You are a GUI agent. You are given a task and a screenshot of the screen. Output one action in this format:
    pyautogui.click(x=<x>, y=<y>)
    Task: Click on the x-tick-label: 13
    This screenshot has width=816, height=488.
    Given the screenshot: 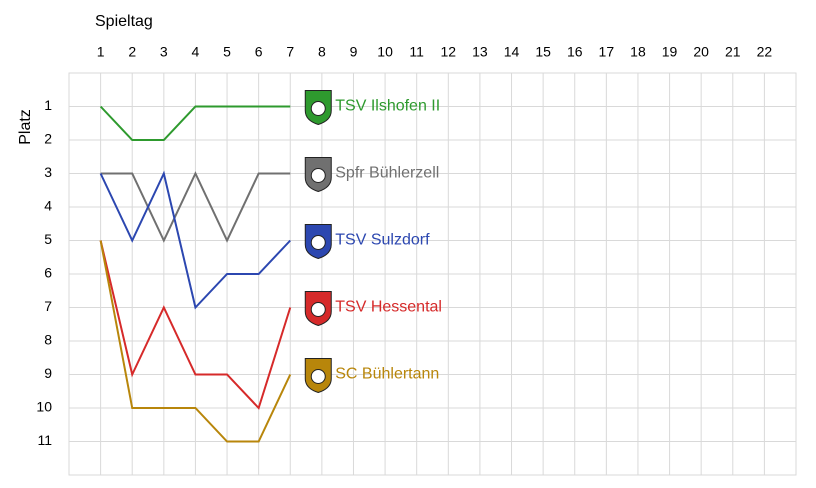 What is the action you would take?
    pyautogui.click(x=480, y=52)
    